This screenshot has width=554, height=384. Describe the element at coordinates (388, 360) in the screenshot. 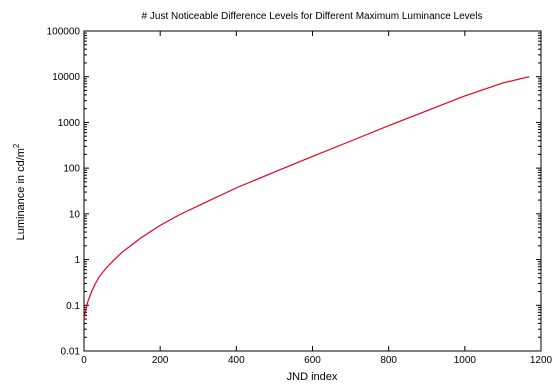

I see `x-tick-label: 800` at that location.